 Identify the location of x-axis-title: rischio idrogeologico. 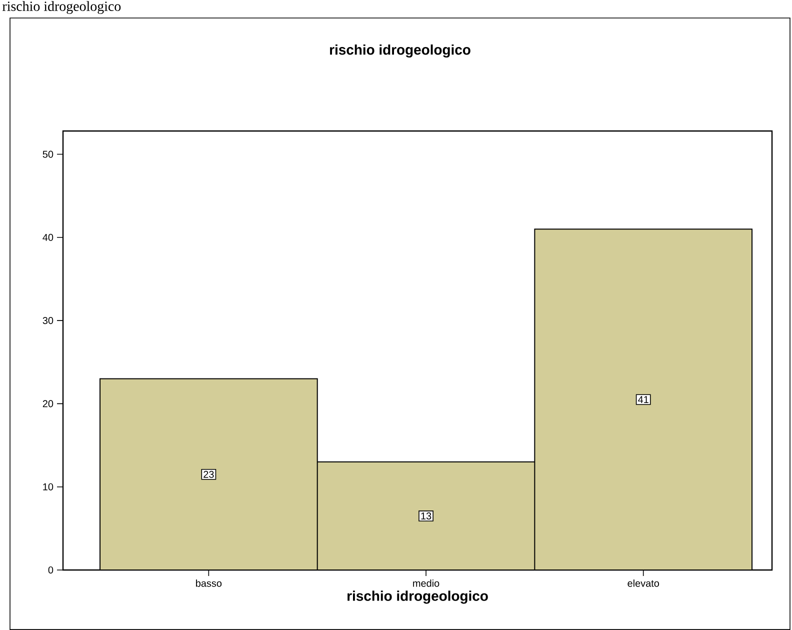
(418, 597).